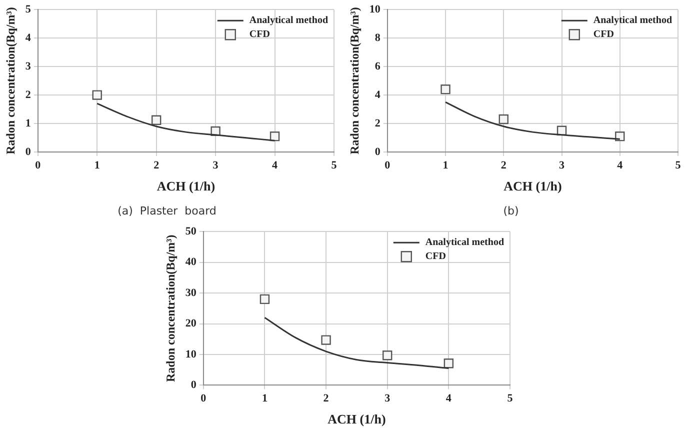 The image size is (688, 434). What do you see at coordinates (377, 66) in the screenshot?
I see `y-tick-label: 6` at bounding box center [377, 66].